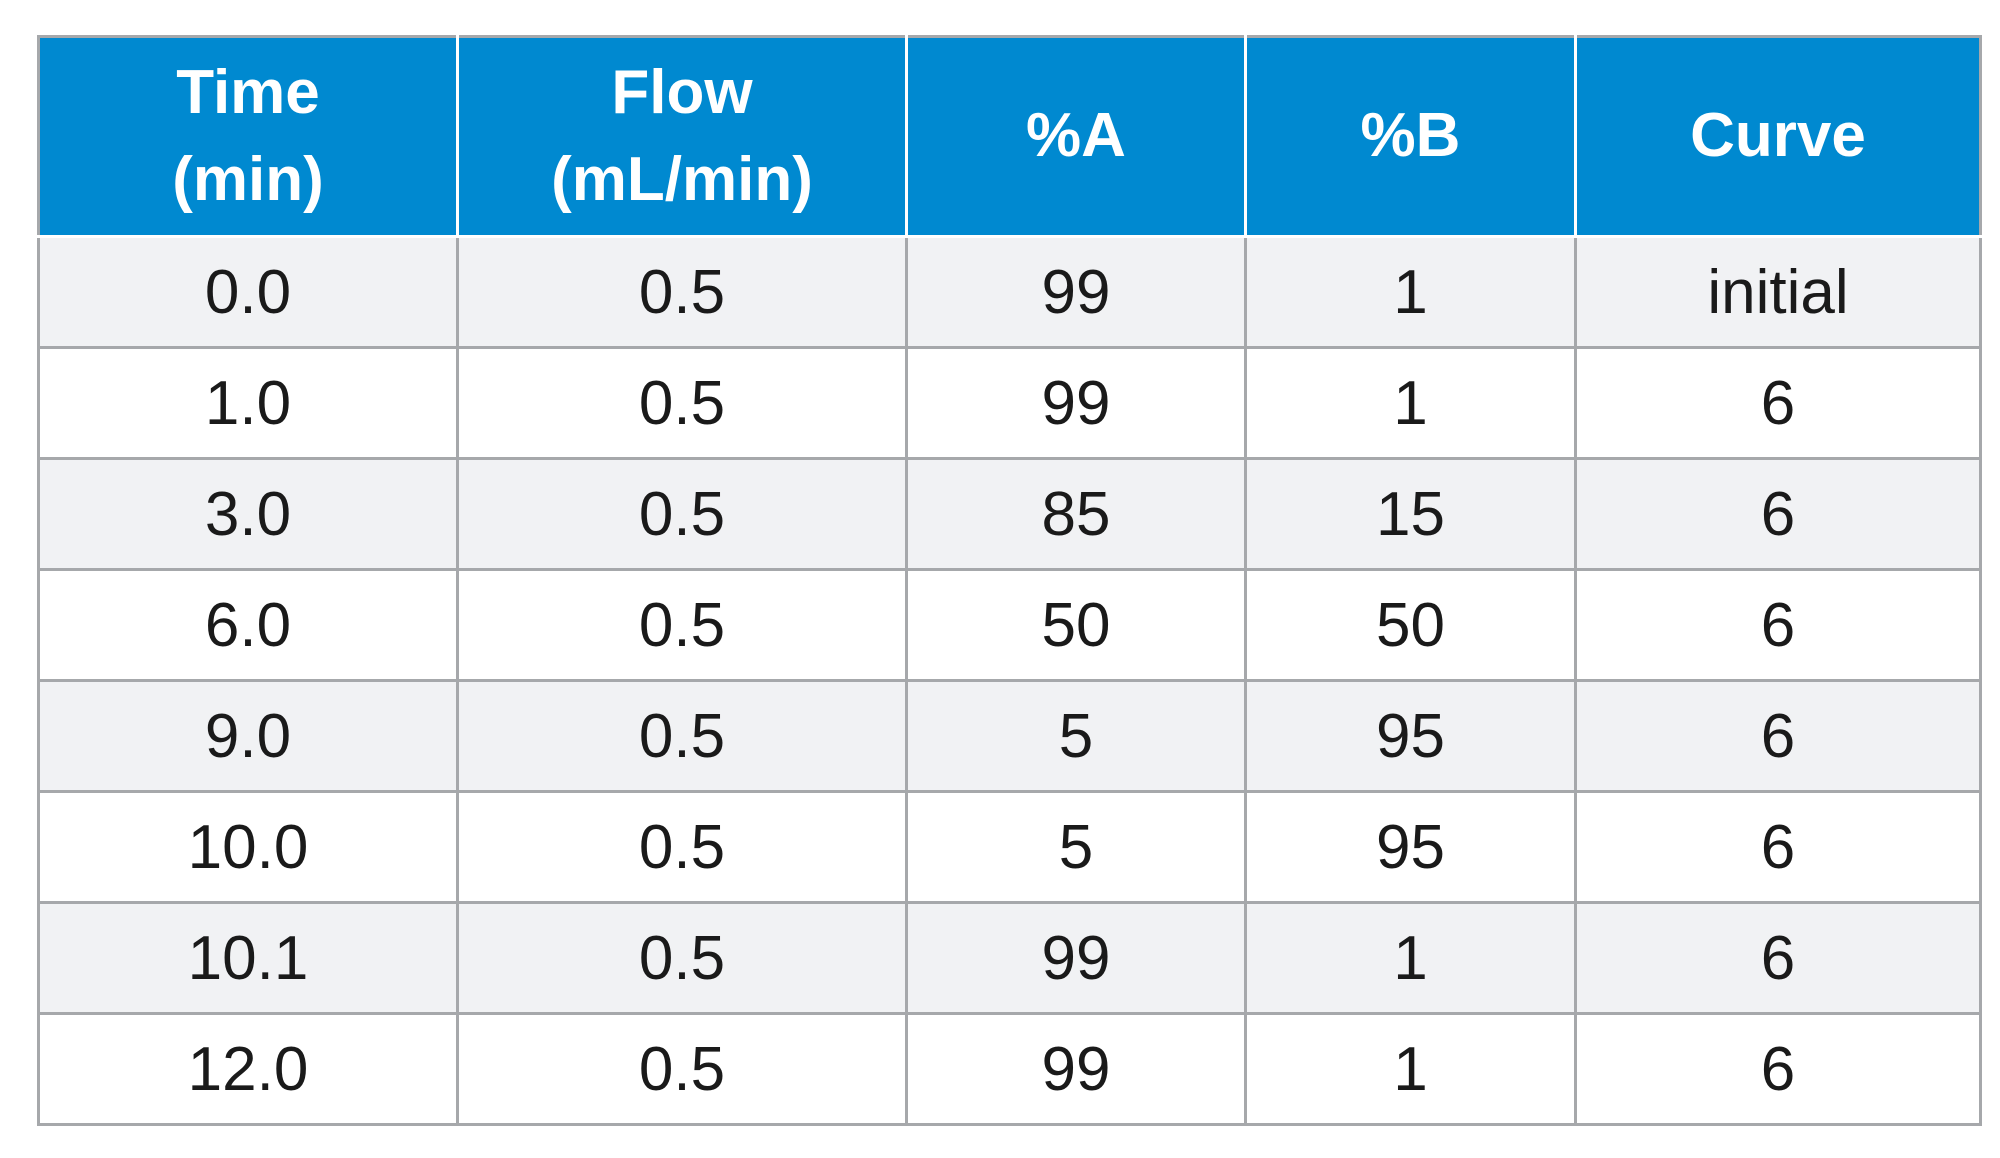 Image resolution: width=2000 pixels, height=1158 pixels. What do you see at coordinates (248, 179) in the screenshot?
I see `header-time-line2: (min)` at bounding box center [248, 179].